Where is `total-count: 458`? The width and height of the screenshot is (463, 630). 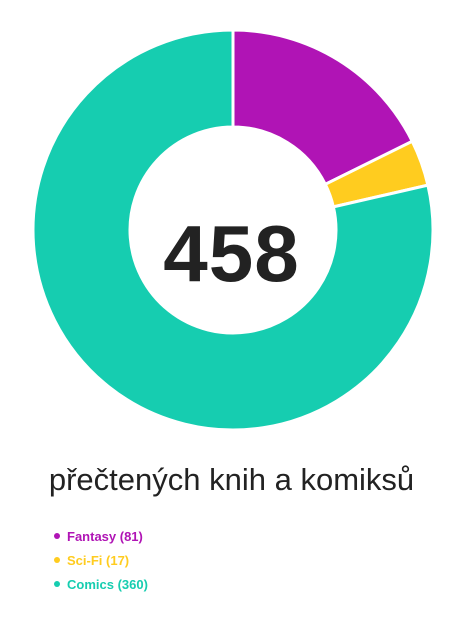 total-count: 458 is located at coordinates (231, 253).